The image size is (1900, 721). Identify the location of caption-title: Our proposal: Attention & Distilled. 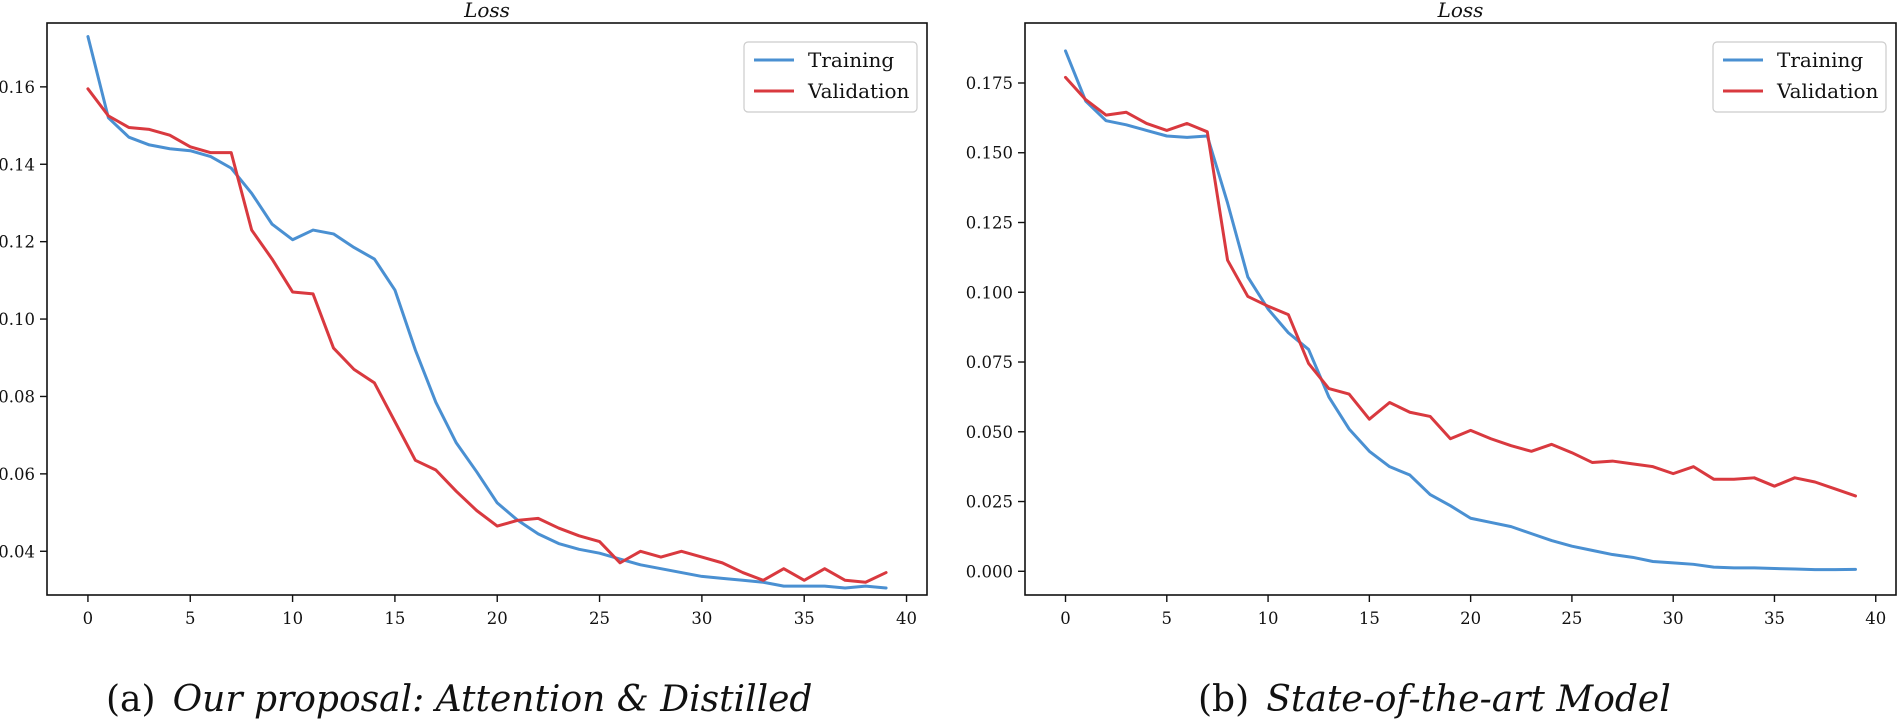
(493, 699).